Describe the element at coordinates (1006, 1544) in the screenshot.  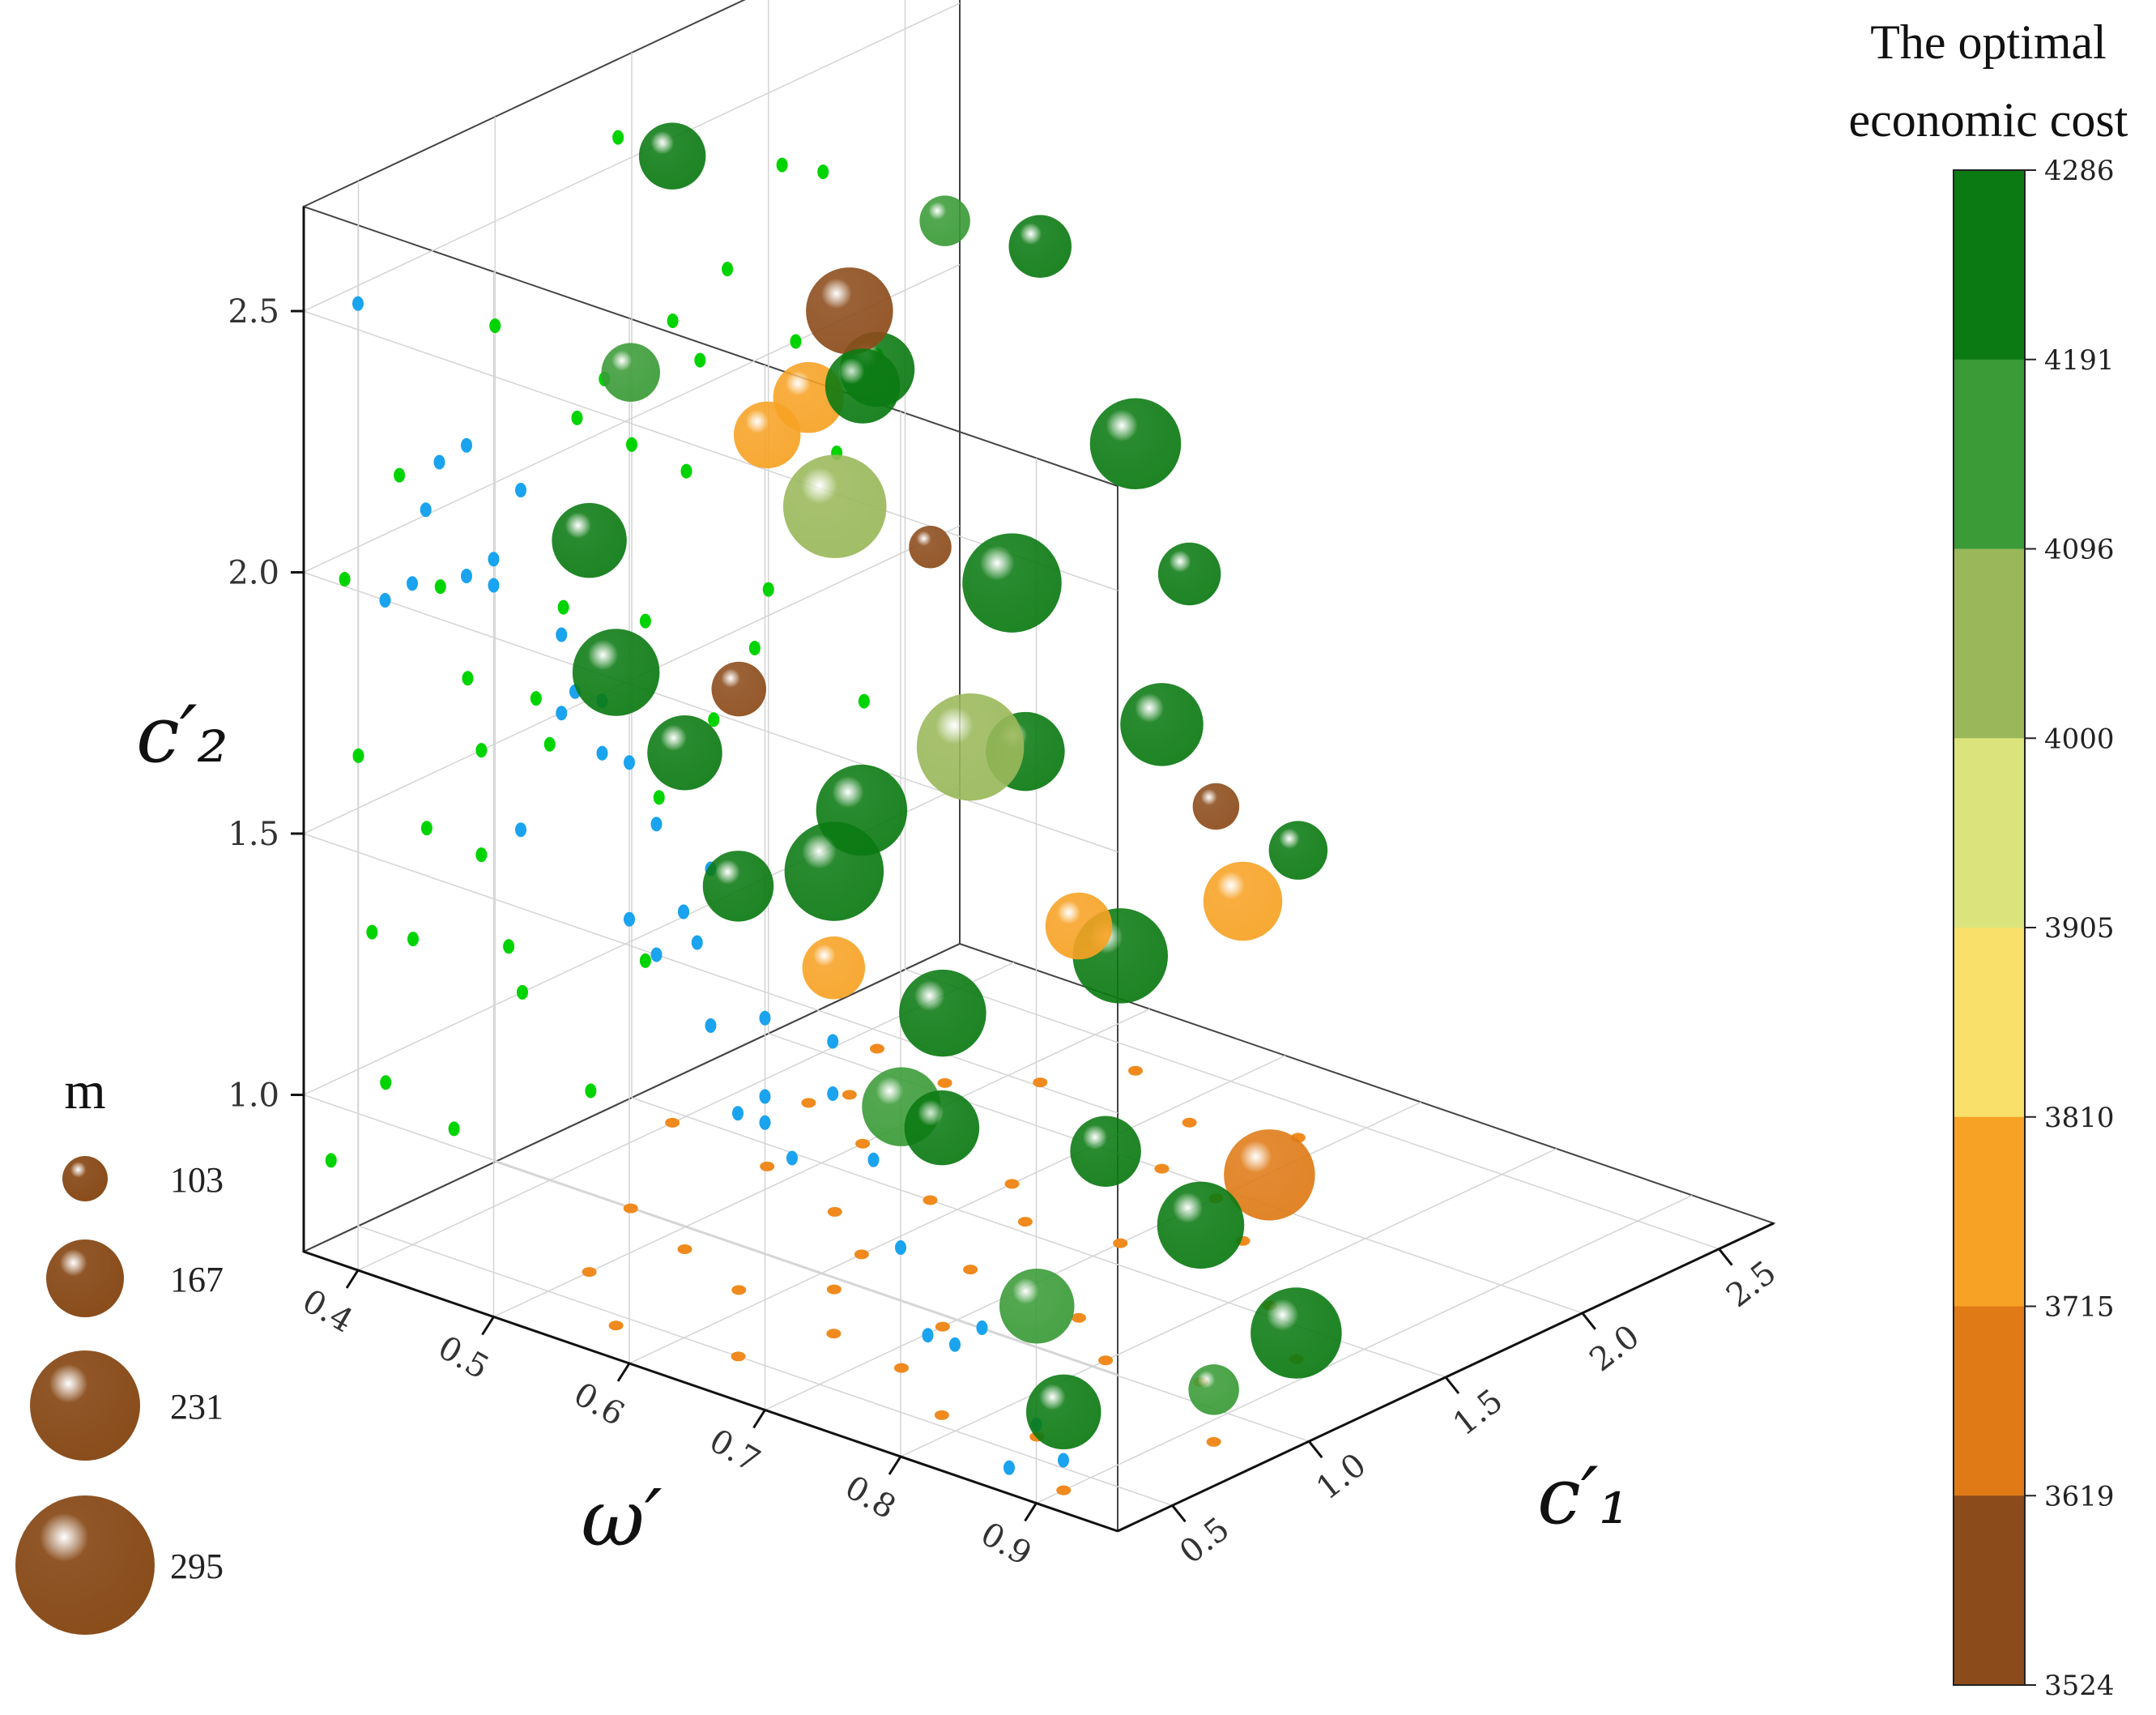
I see `omega-tick-label: 0.9` at that location.